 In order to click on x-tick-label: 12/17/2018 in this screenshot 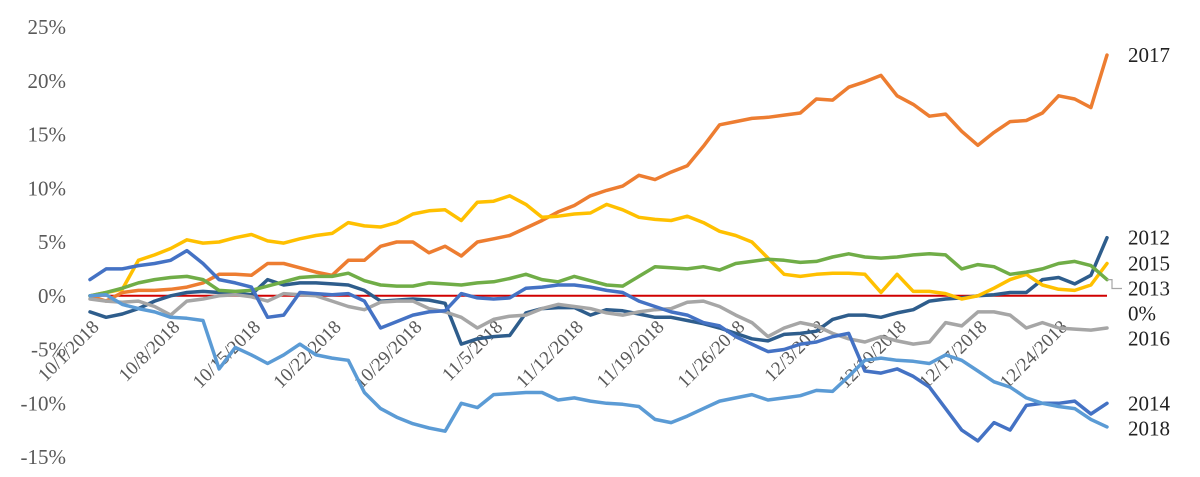, I will do `click(953, 355)`.